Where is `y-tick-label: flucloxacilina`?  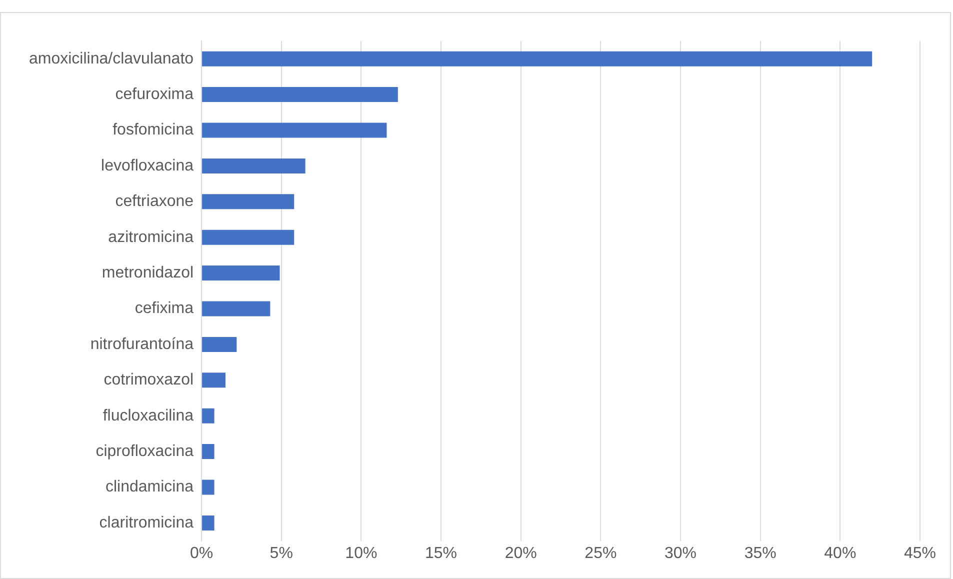
y-tick-label: flucloxacilina is located at coordinates (148, 415).